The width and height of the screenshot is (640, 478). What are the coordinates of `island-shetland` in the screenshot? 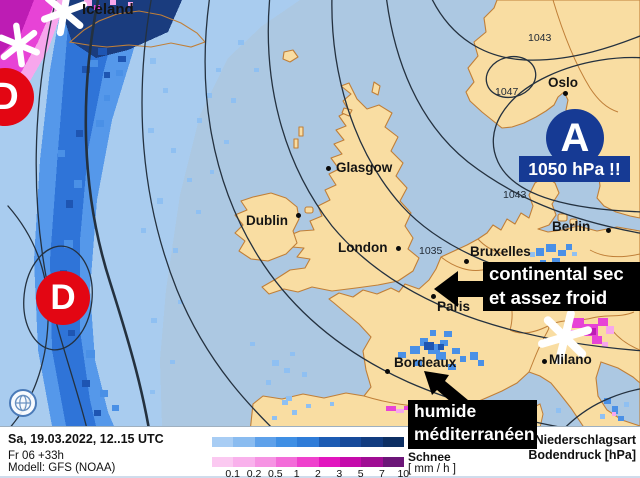 It's located at (376, 88).